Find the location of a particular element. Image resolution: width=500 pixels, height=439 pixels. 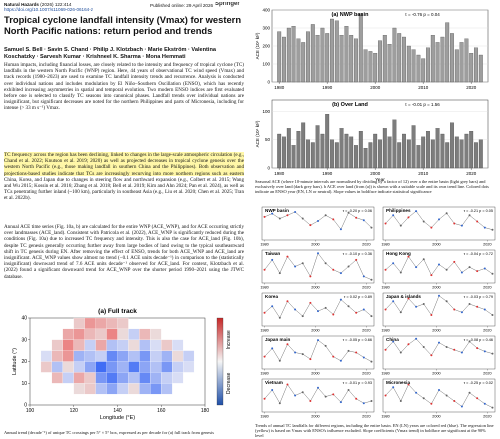

x-tick-label: 140 is located at coordinates (117, 411).